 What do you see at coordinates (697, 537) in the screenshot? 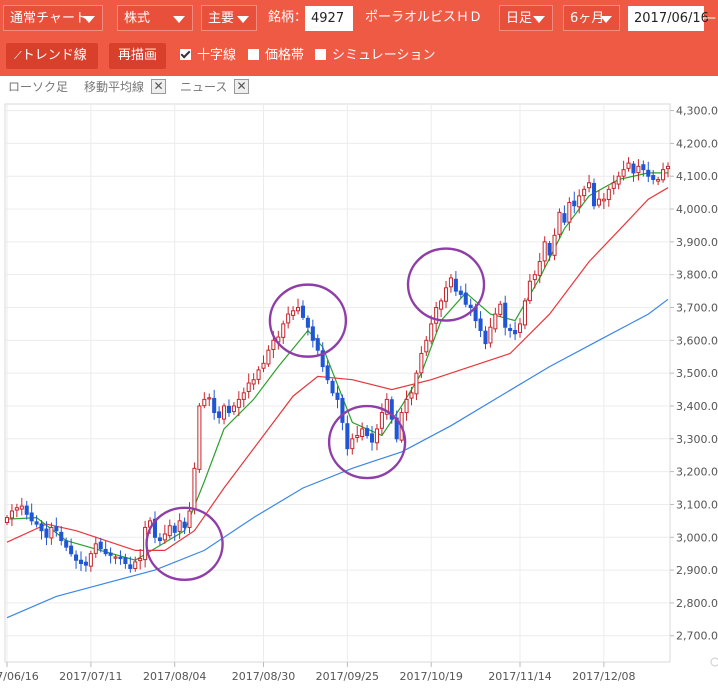
I see `y-tick-label: 3,000.0` at bounding box center [697, 537].